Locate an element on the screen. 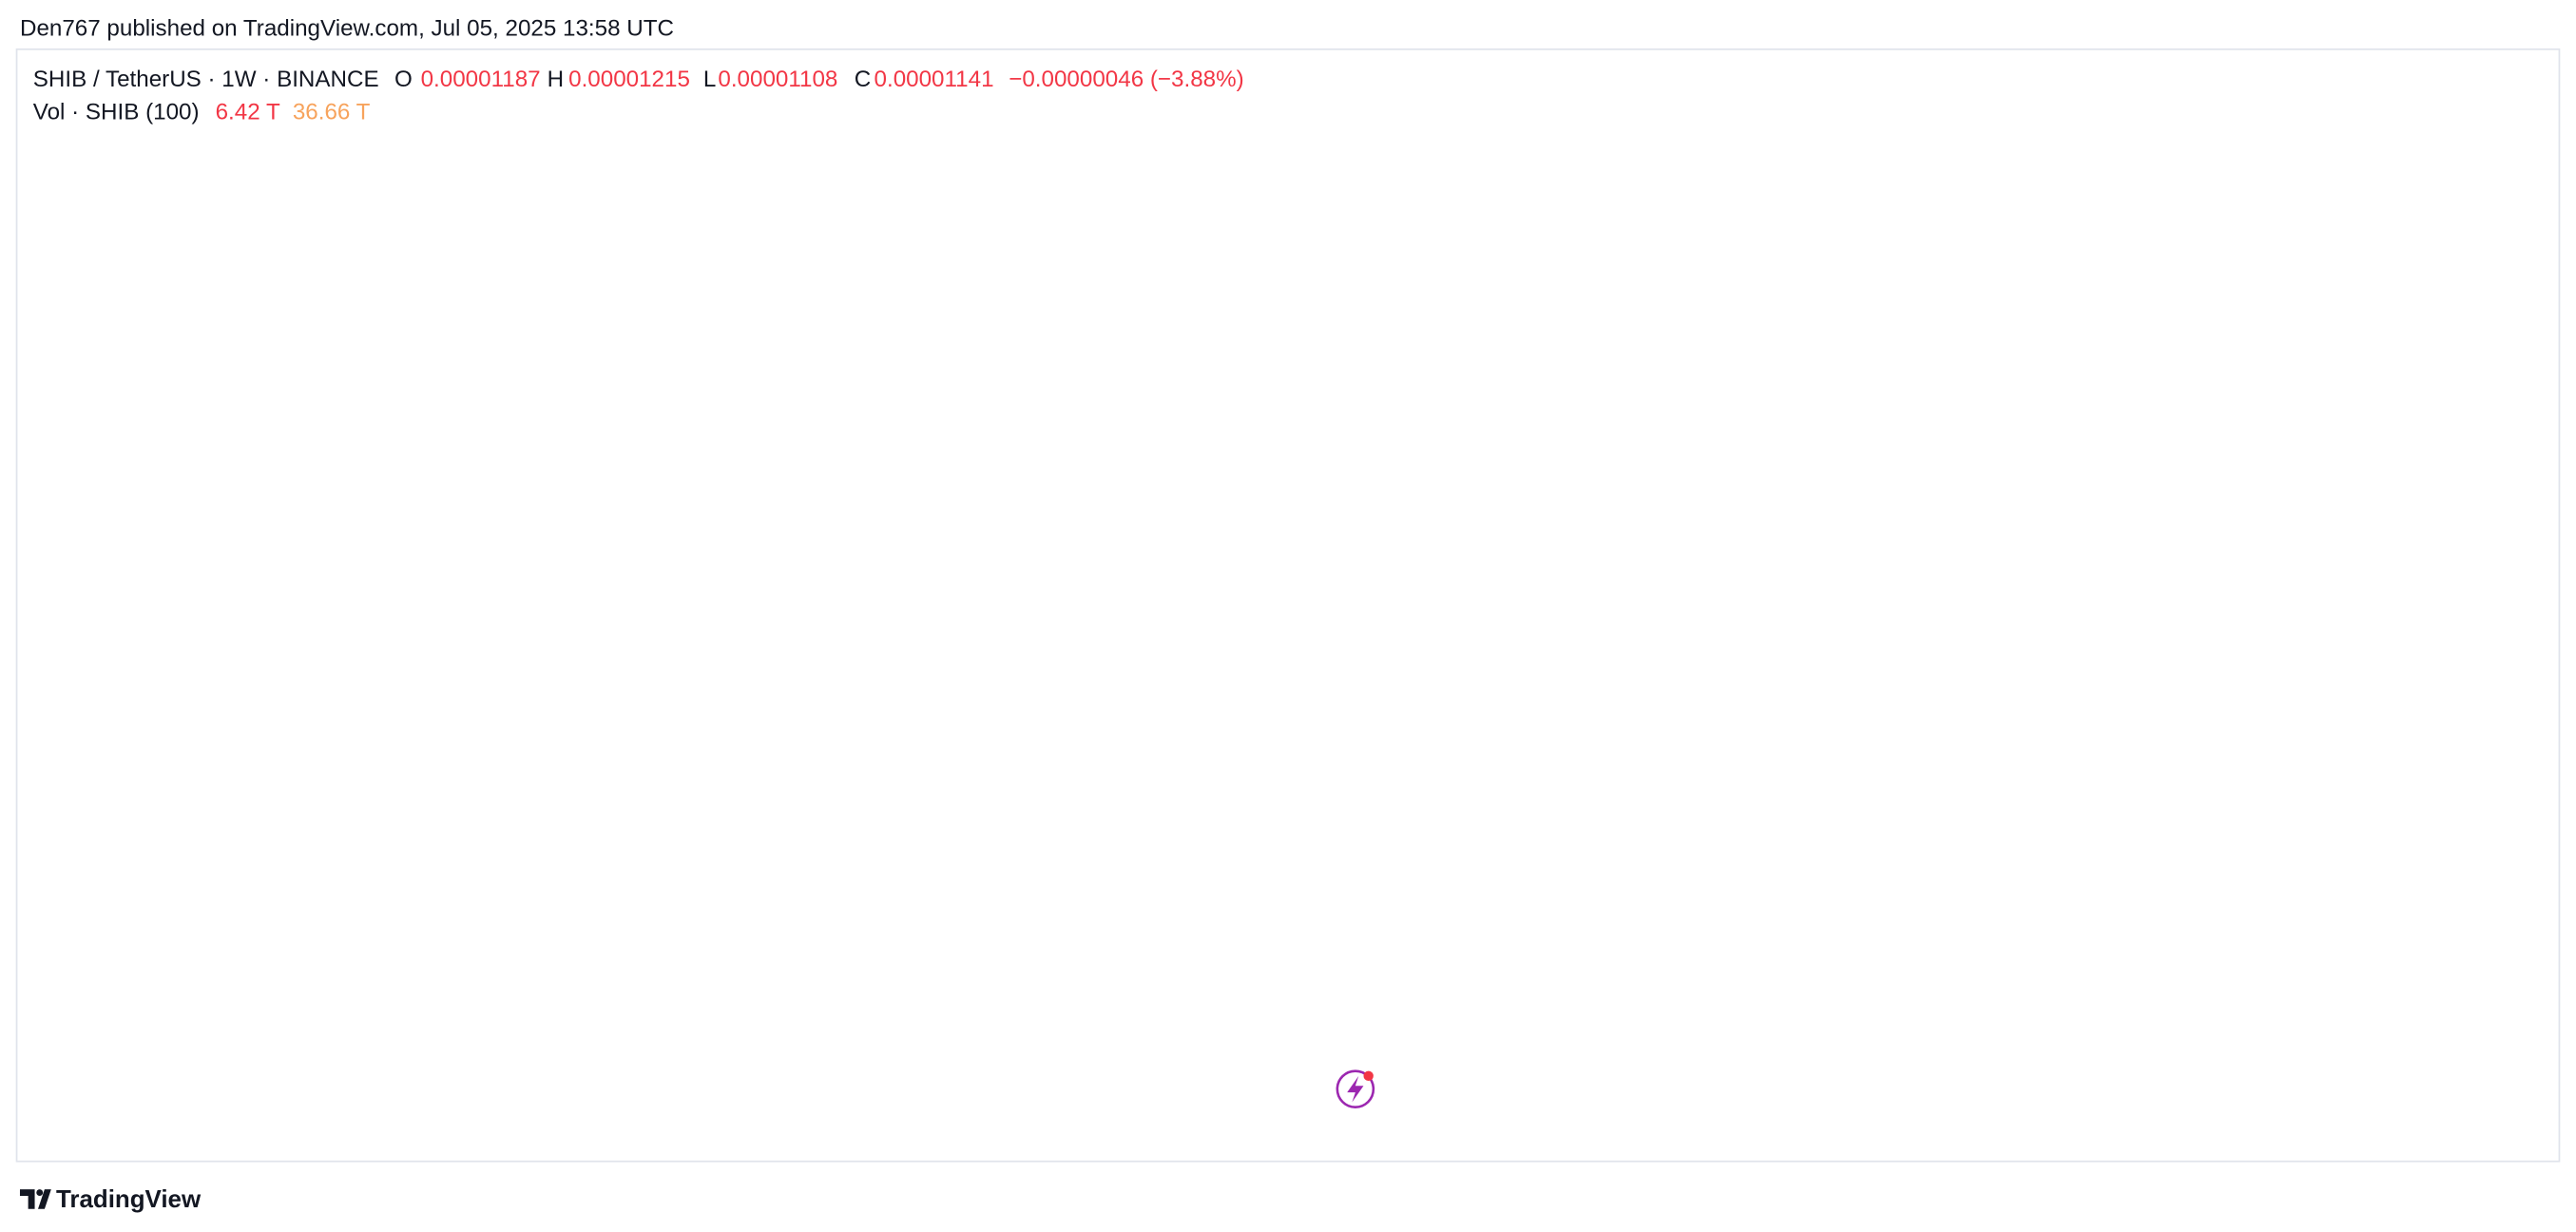 The width and height of the screenshot is (2576, 1232). brand-logo-dot is located at coordinates (40, 1192).